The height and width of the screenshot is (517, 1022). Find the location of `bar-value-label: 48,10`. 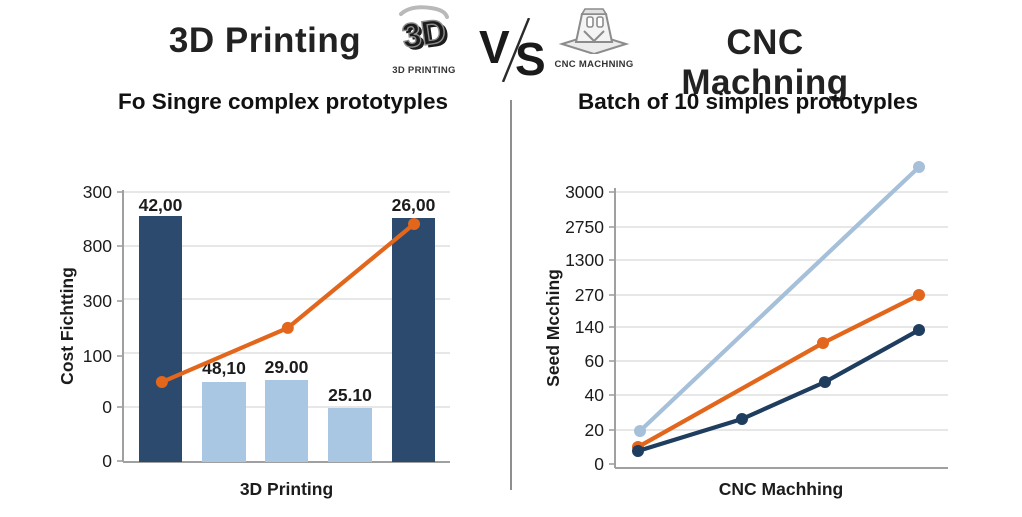

bar-value-label: 48,10 is located at coordinates (224, 368).